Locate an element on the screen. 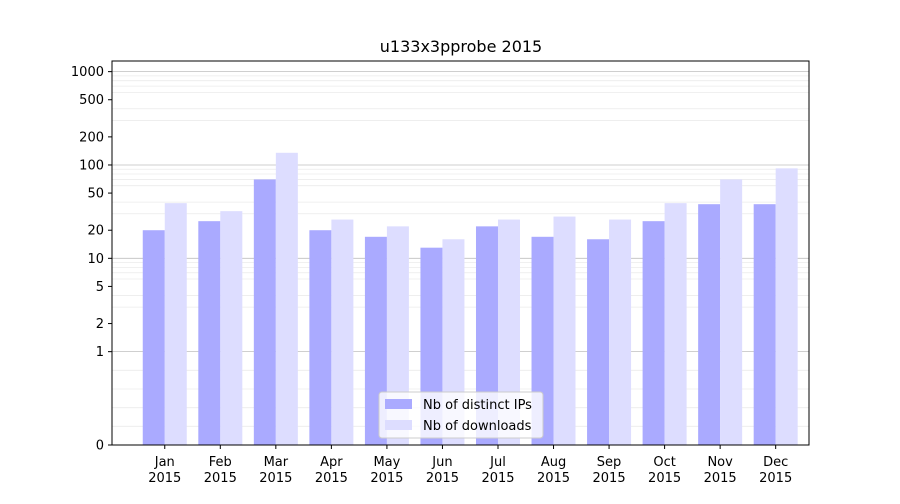 This screenshot has height=504, width=900. legend: Nb of distinct IPs Nb of downloads is located at coordinates (461, 415).